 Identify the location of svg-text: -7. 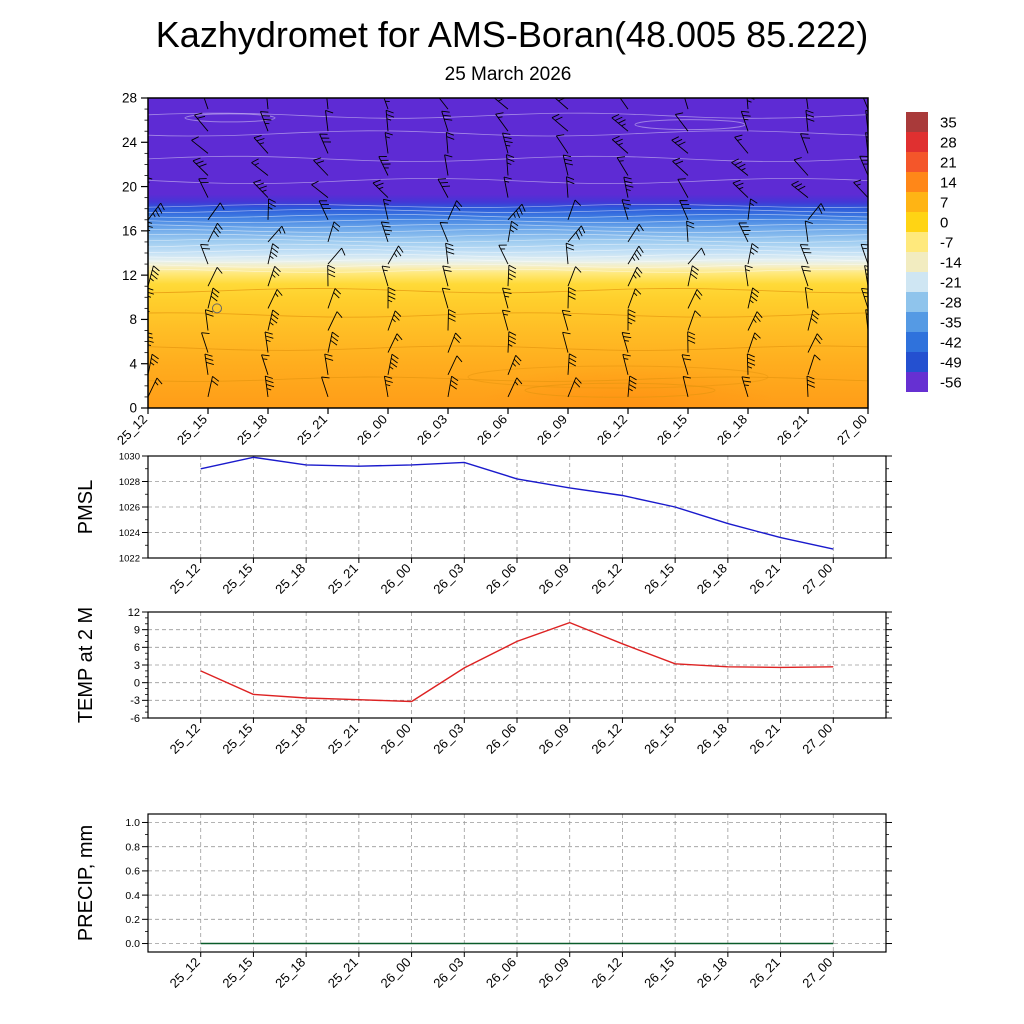
(946, 242).